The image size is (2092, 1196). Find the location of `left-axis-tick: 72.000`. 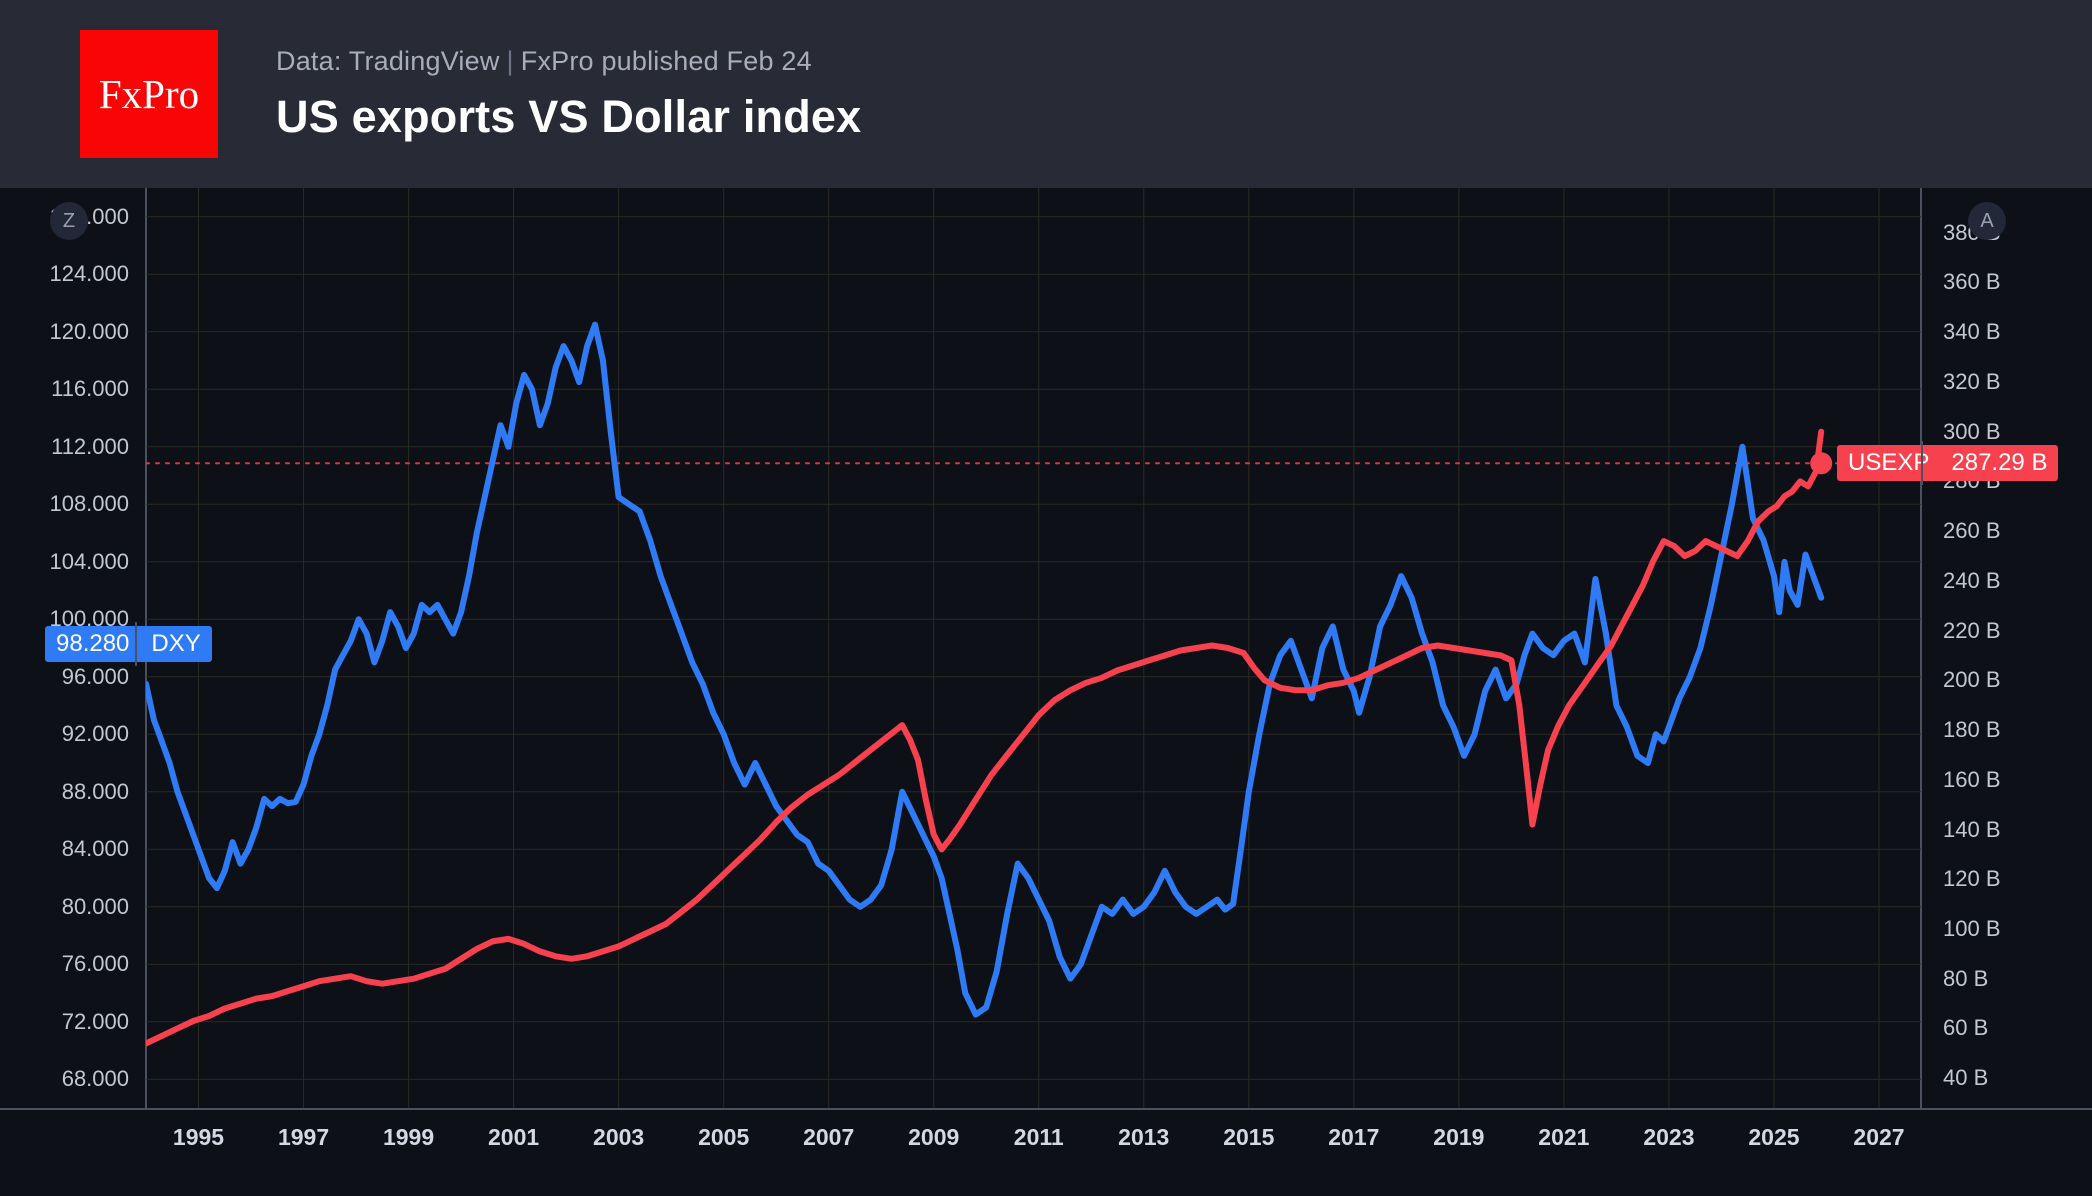

left-axis-tick: 72.000 is located at coordinates (95, 1021).